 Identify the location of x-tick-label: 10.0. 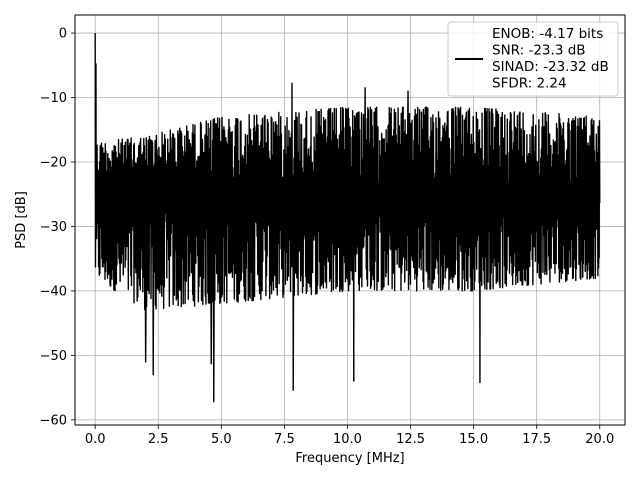
(347, 439).